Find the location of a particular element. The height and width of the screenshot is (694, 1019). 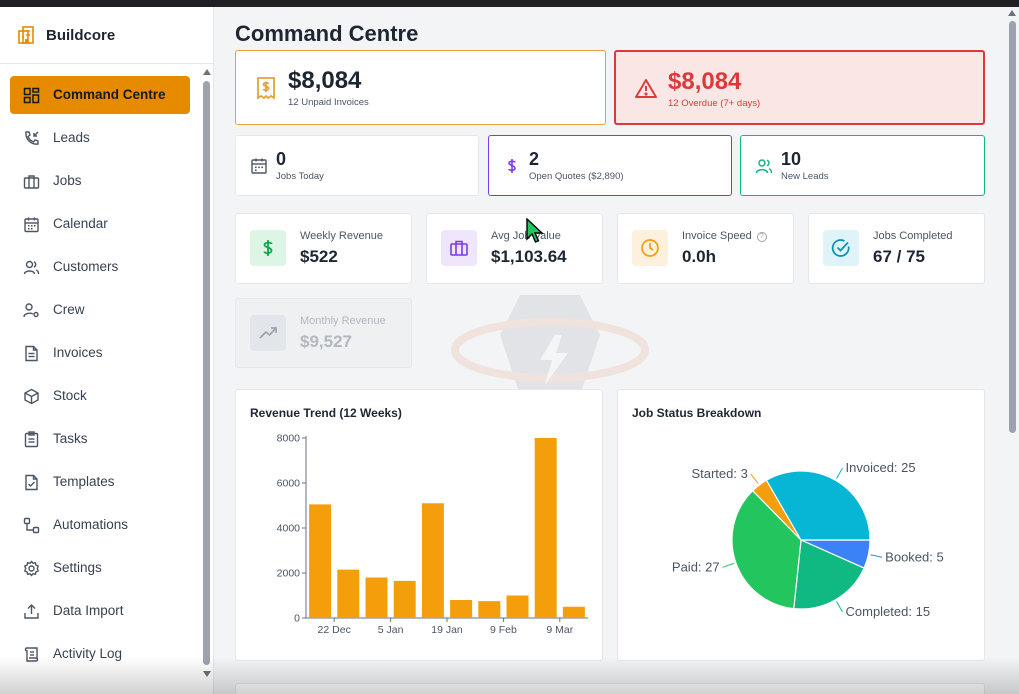

jobs-today-value: 0 is located at coordinates (281, 159).